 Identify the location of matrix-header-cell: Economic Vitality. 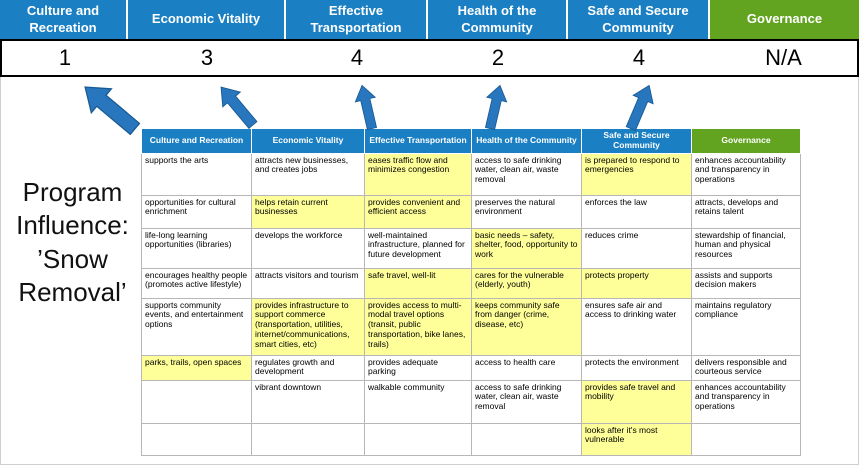
(308, 141).